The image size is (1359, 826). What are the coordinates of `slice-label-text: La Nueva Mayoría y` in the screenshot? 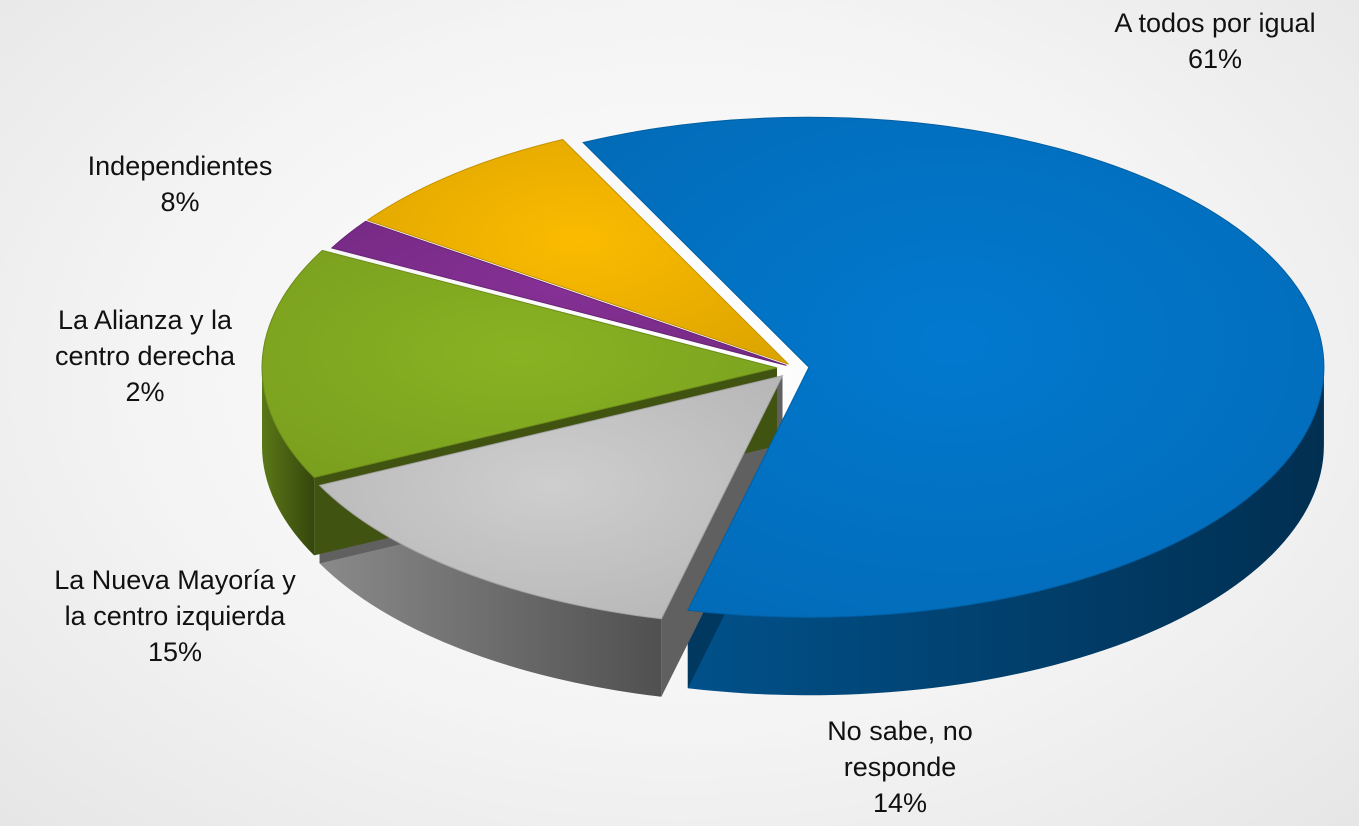 It's located at (175, 580).